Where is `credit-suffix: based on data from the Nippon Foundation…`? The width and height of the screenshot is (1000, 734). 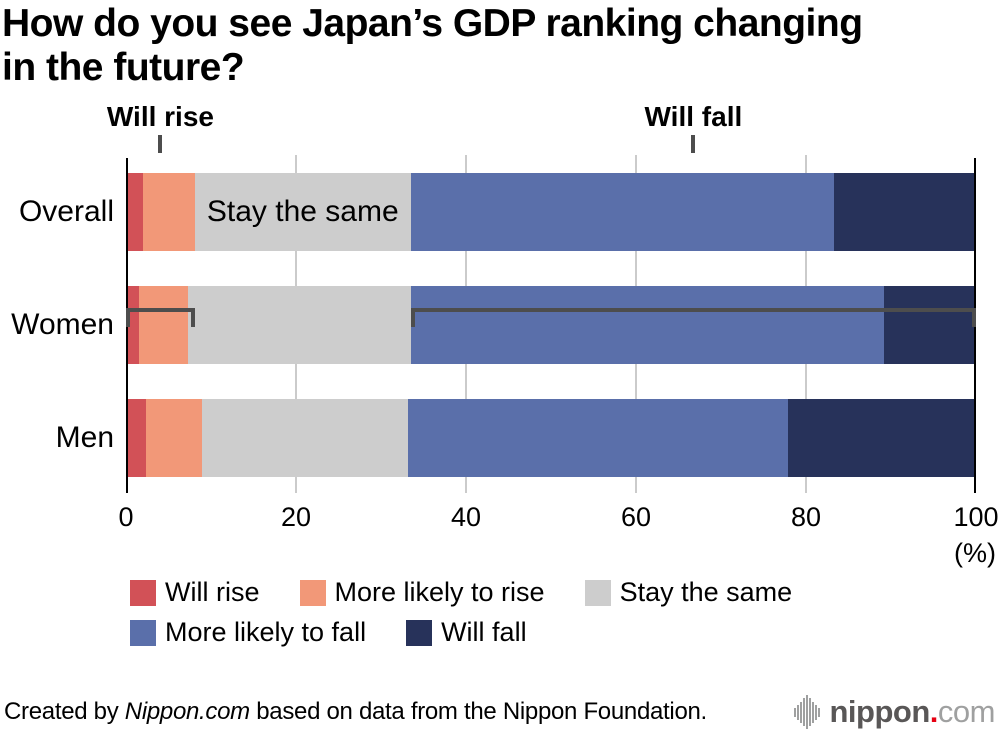 credit-suffix: based on data from the Nippon Foundation… is located at coordinates (478, 711).